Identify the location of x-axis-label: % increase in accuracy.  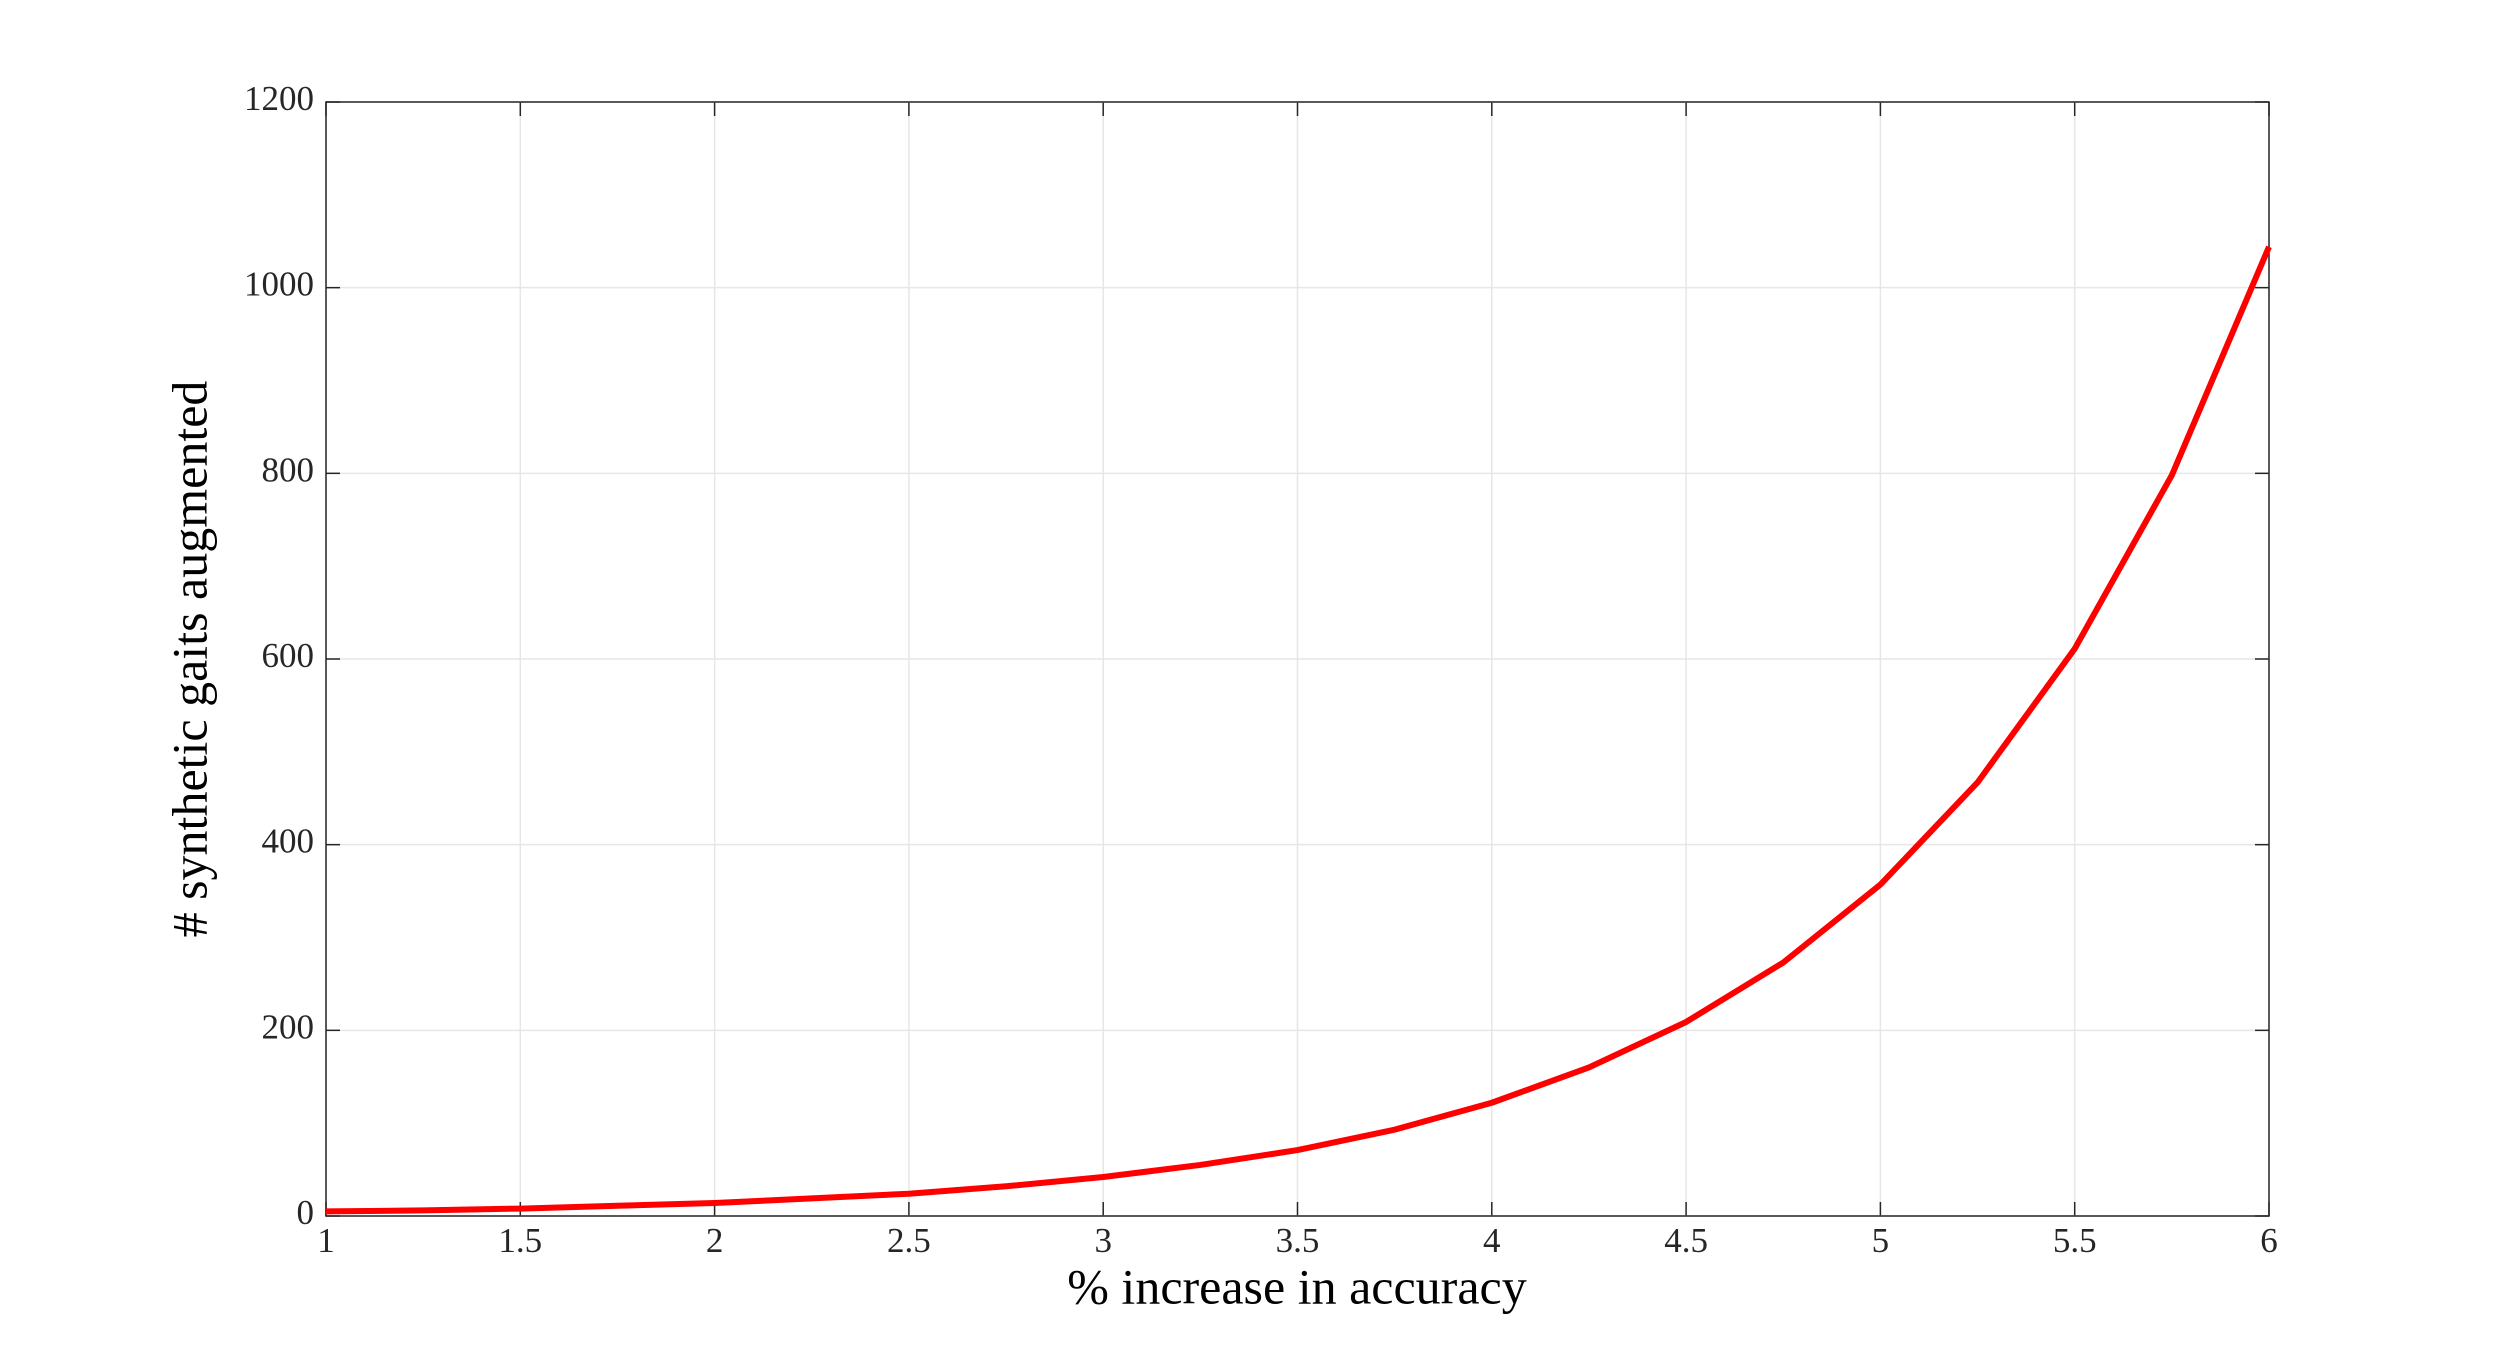
(1296, 1286).